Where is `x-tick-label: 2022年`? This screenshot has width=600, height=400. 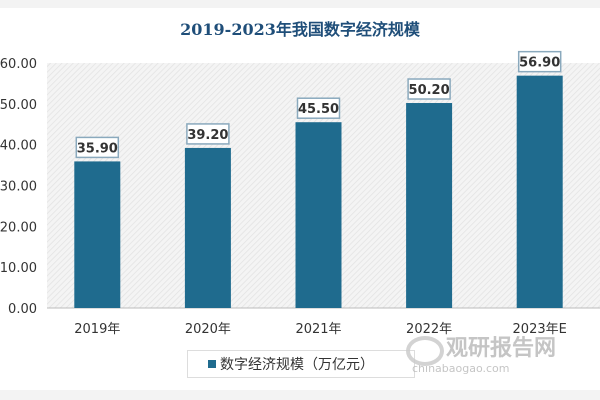 x-tick-label: 2022年 is located at coordinates (429, 329).